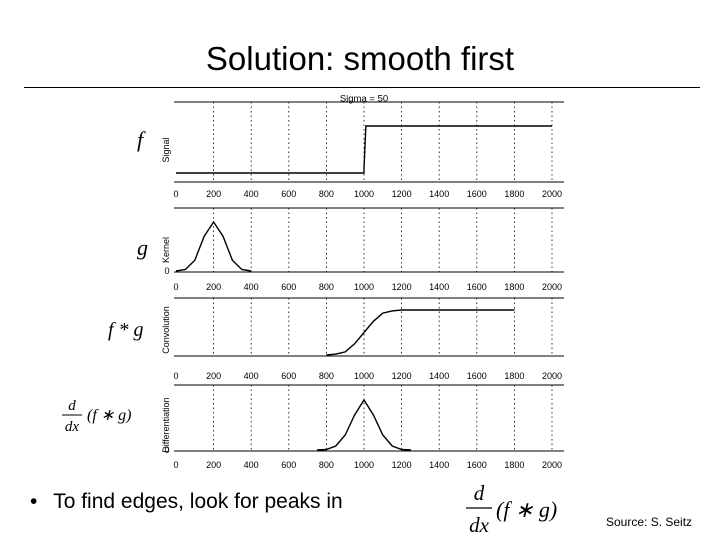 The height and width of the screenshot is (540, 720). Describe the element at coordinates (552, 194) in the screenshot. I see `panel-1-tick-label: 2000` at that location.